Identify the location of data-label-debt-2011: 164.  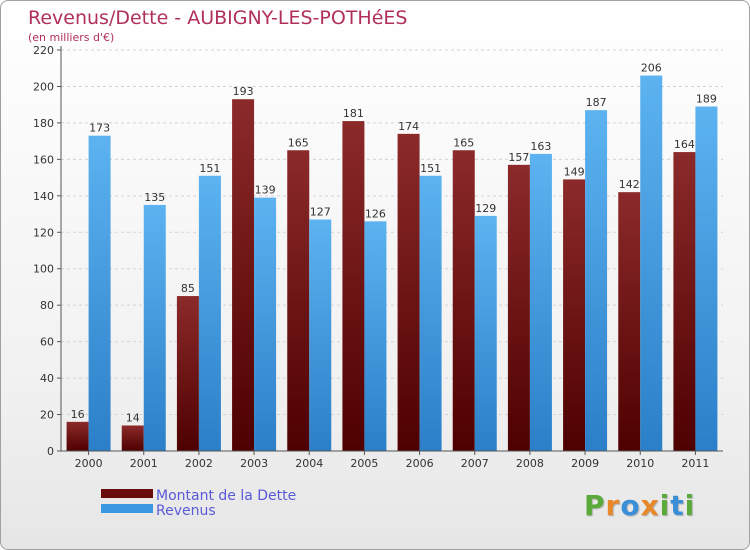
(684, 144).